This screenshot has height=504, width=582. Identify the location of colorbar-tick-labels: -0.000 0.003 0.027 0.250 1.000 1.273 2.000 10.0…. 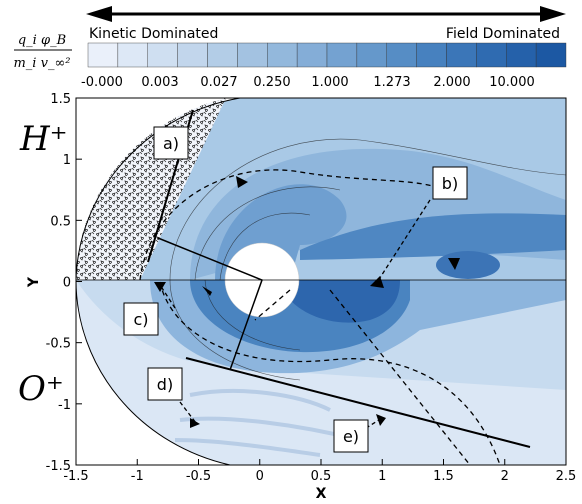
(308, 82).